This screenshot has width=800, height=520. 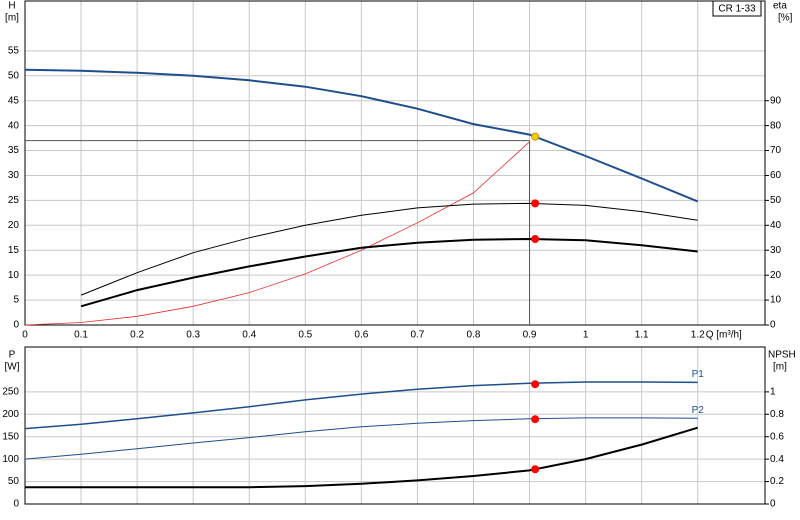 I want to click on y2-tick-label: 0.6, so click(x=777, y=436).